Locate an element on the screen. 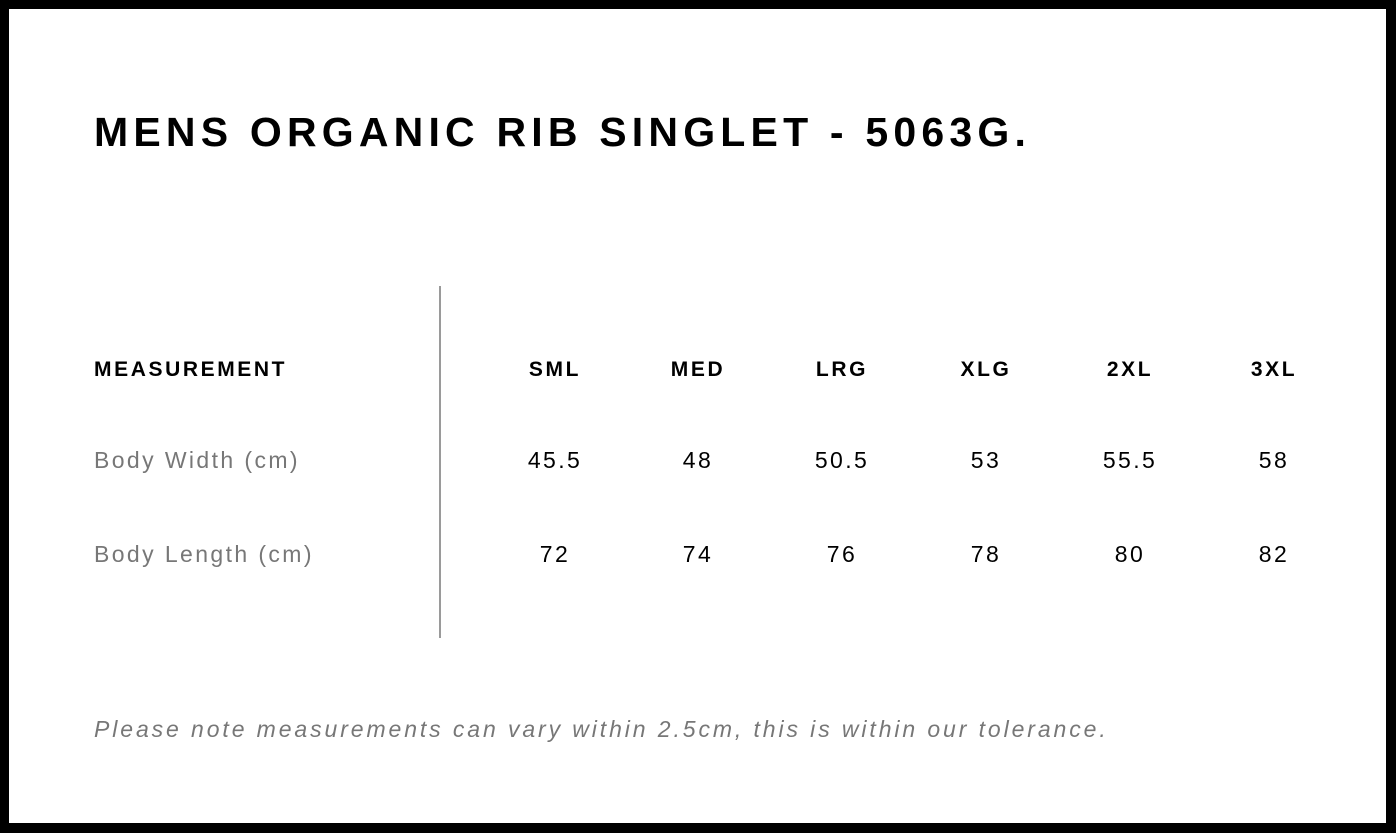 The image size is (1396, 833). table-cell: 82 is located at coordinates (1274, 554).